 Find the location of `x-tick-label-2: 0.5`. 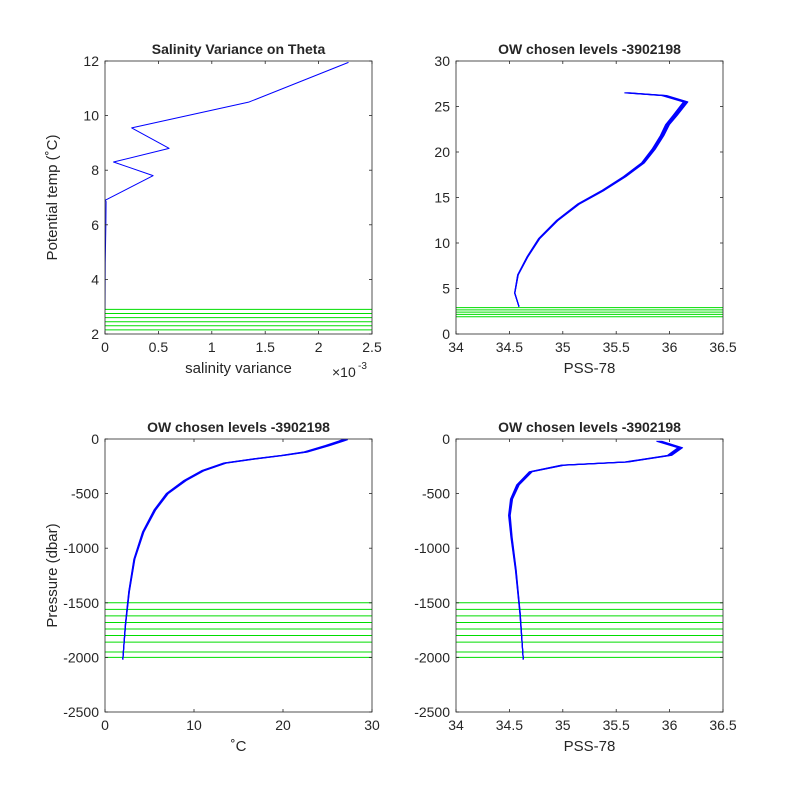

x-tick-label-2: 0.5 is located at coordinates (159, 347).